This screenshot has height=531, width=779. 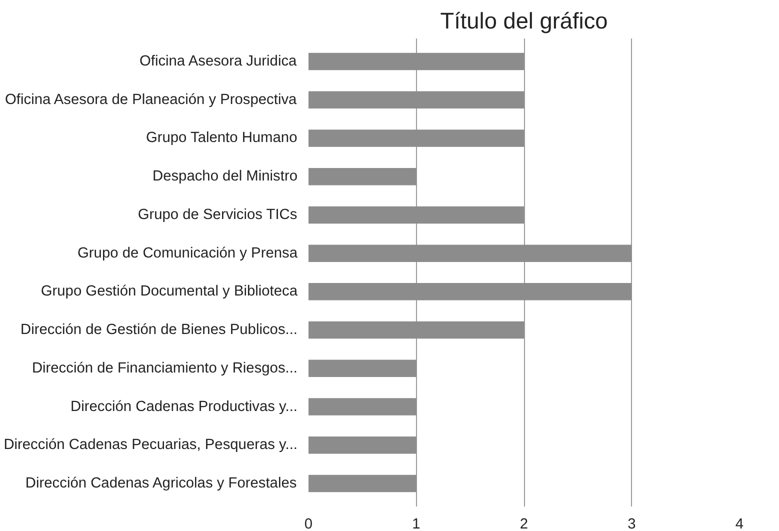 What do you see at coordinates (524, 523) in the screenshot?
I see `x-tick-label: 2` at bounding box center [524, 523].